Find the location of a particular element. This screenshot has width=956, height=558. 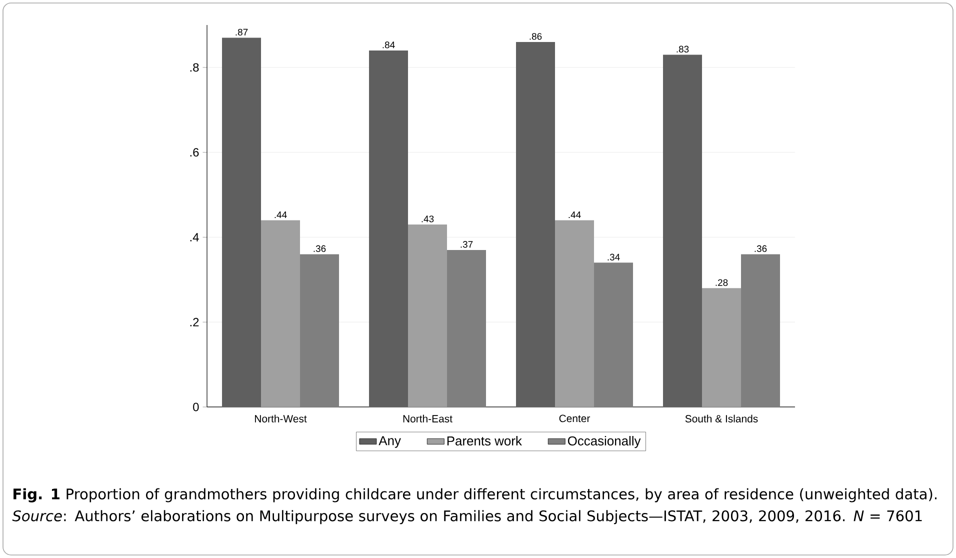

data-label: .83 is located at coordinates (682, 49).